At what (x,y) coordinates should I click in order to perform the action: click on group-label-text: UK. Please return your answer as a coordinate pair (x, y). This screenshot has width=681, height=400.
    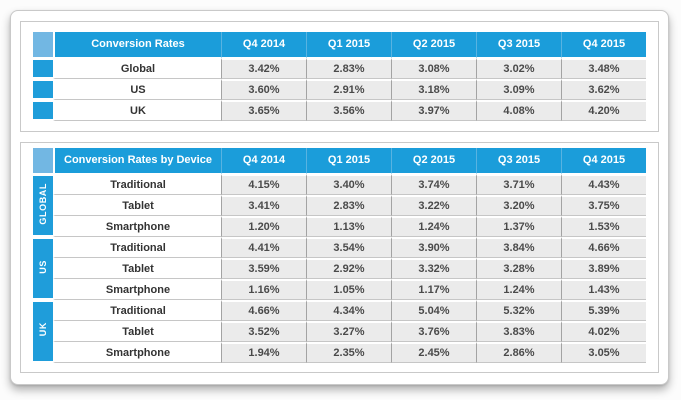
    Looking at the image, I should click on (43, 329).